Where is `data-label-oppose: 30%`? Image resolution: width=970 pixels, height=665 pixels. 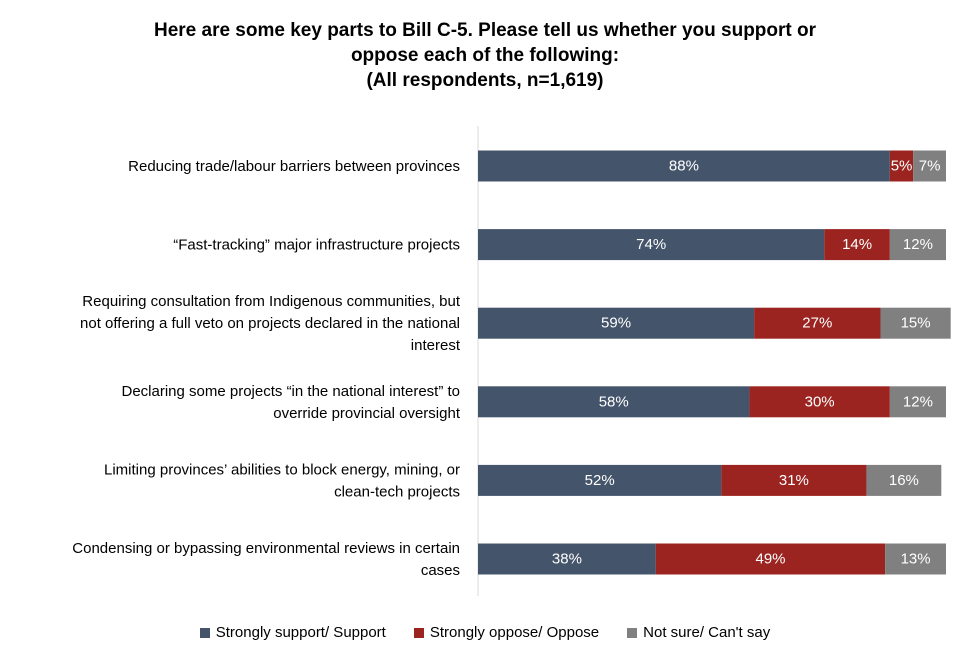
data-label-oppose: 30% is located at coordinates (820, 401).